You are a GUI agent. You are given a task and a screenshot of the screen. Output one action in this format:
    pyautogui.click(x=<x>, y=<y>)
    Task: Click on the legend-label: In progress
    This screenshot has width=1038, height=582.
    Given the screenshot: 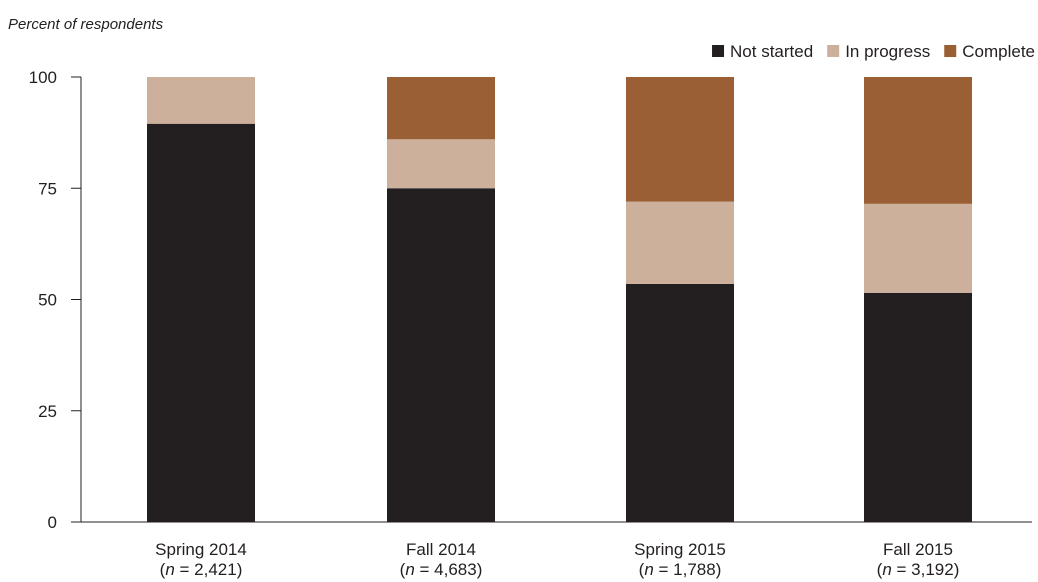 What is the action you would take?
    pyautogui.click(x=887, y=51)
    